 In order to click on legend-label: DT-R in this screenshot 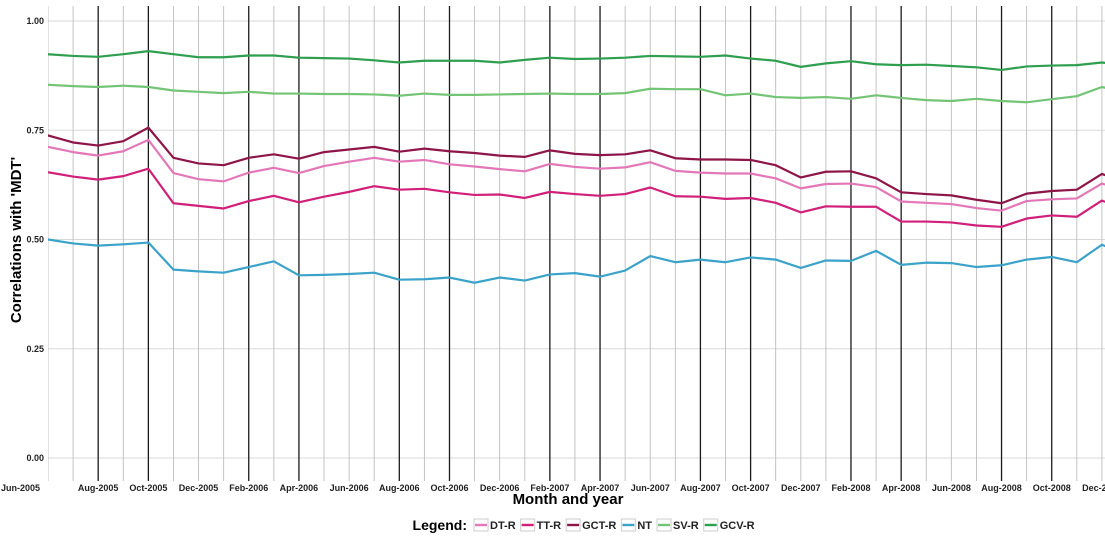, I will do `click(503, 526)`.